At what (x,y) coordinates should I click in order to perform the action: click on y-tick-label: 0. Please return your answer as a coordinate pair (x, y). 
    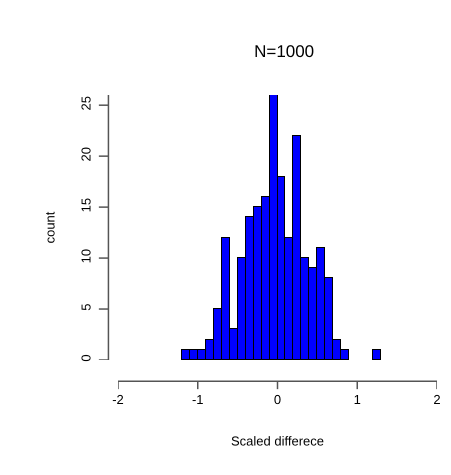
    Looking at the image, I should click on (86, 358).